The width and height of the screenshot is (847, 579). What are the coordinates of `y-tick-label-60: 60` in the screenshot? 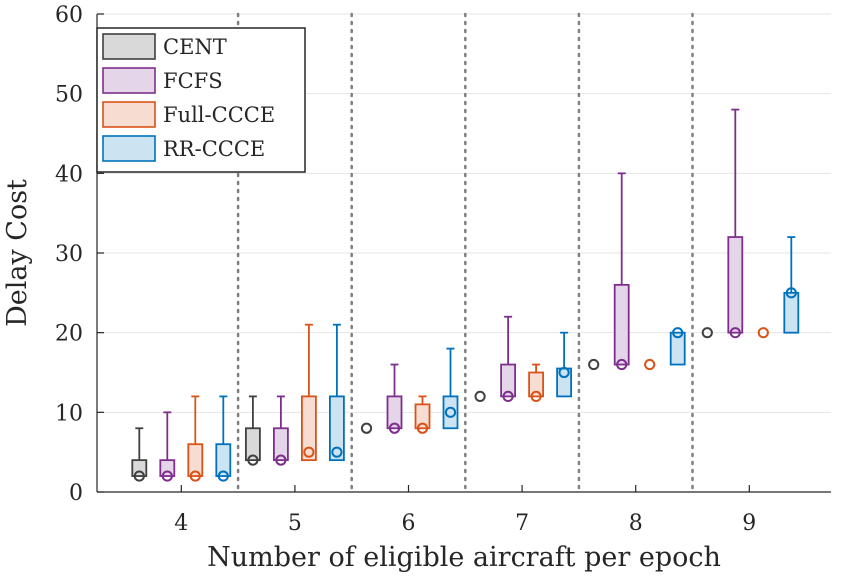 It's located at (69, 15).